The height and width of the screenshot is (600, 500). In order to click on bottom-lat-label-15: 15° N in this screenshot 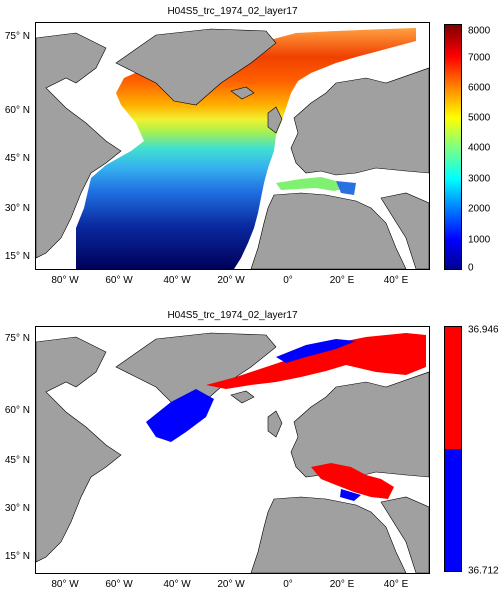, I will do `click(17, 556)`.